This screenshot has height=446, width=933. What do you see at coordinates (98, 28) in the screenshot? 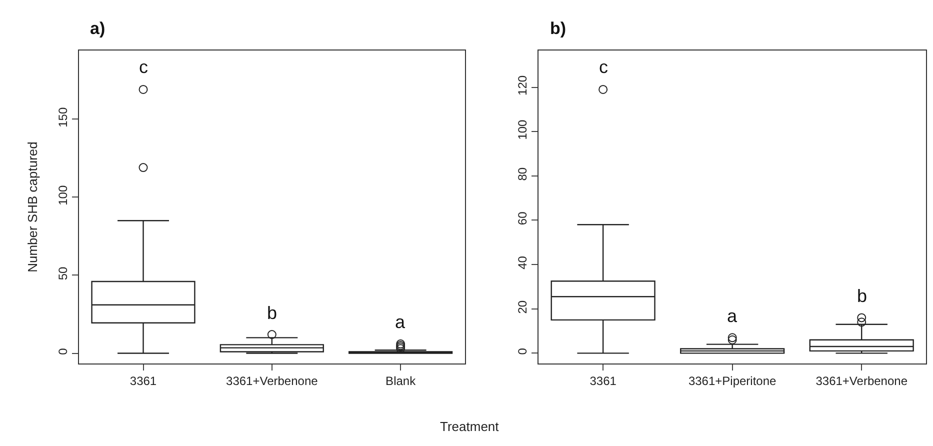
I see `chart-title: a)` at bounding box center [98, 28].